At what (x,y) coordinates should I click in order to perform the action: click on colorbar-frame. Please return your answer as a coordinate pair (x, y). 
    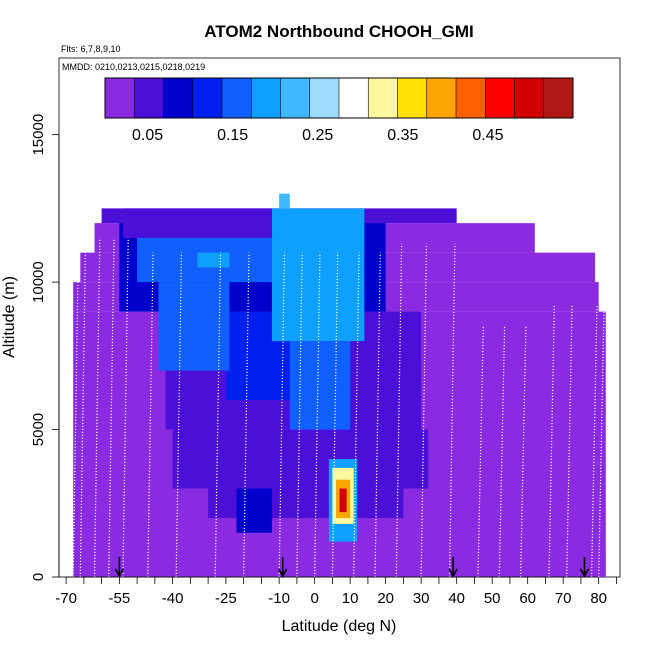
    Looking at the image, I should click on (339, 98).